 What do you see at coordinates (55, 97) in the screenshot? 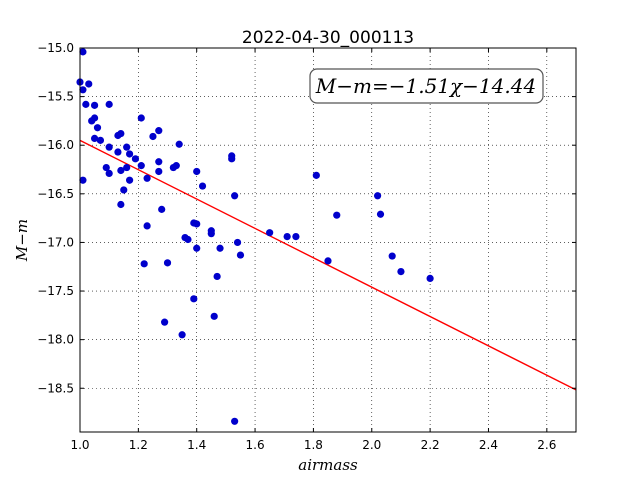
I see `y-tick-label: −15.5` at bounding box center [55, 97].